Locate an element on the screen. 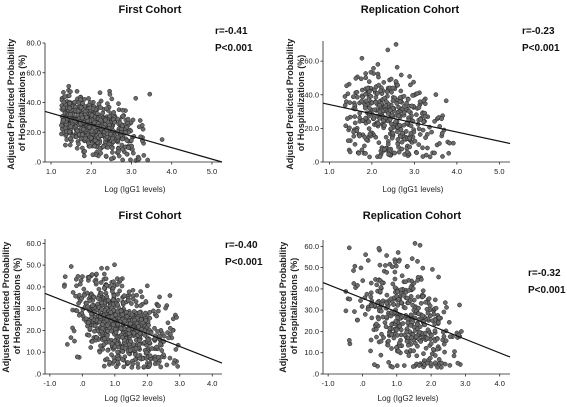 The image size is (567, 407). y-axis-label-line1: Adjusted Predicted Probability is located at coordinates (283, 307).